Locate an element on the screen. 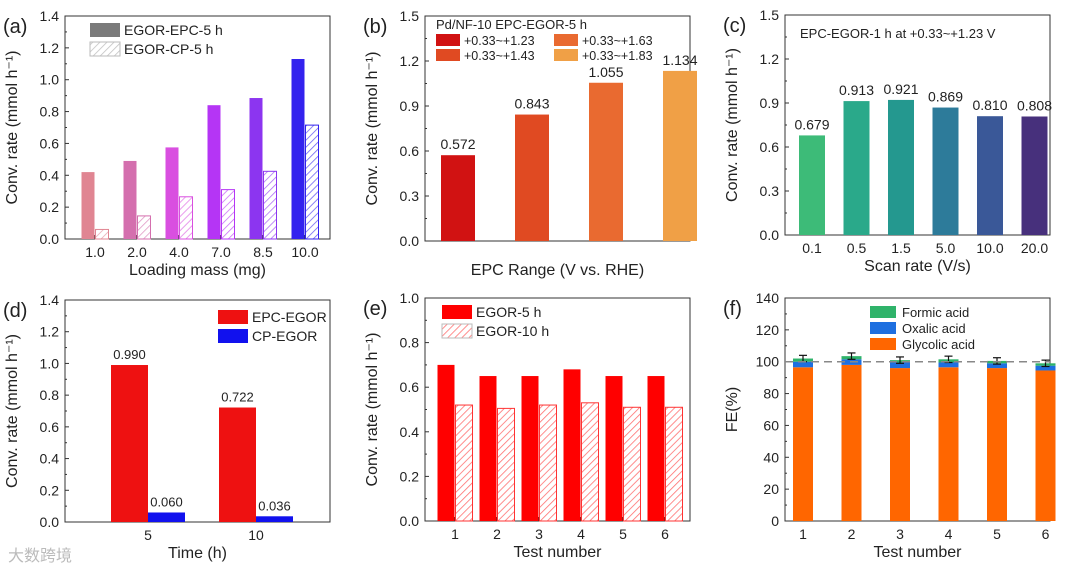 This screenshot has height=570, width=1080. data-label: 0.036 is located at coordinates (274, 505).